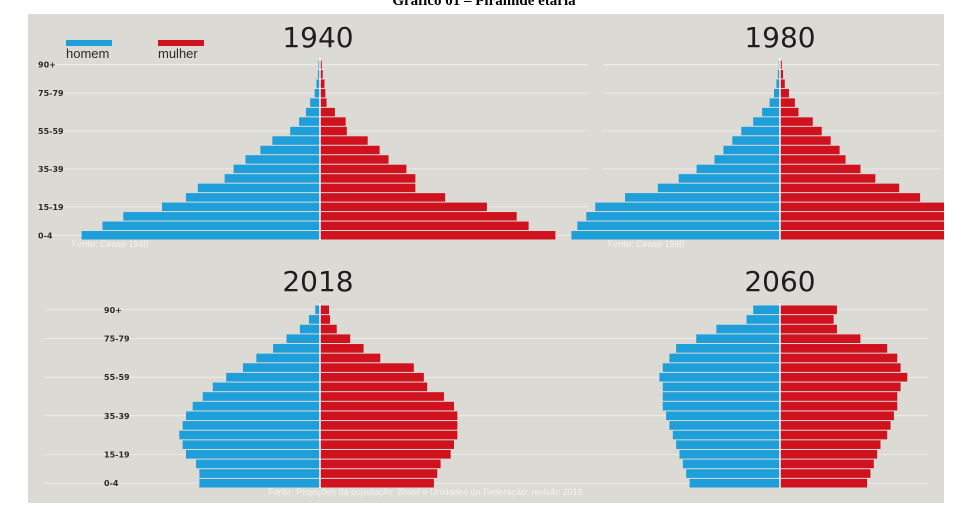 Image resolution: width=968 pixels, height=510 pixels. Describe the element at coordinates (646, 244) in the screenshot. I see `source-note: Fonte: Censo 1980` at that location.